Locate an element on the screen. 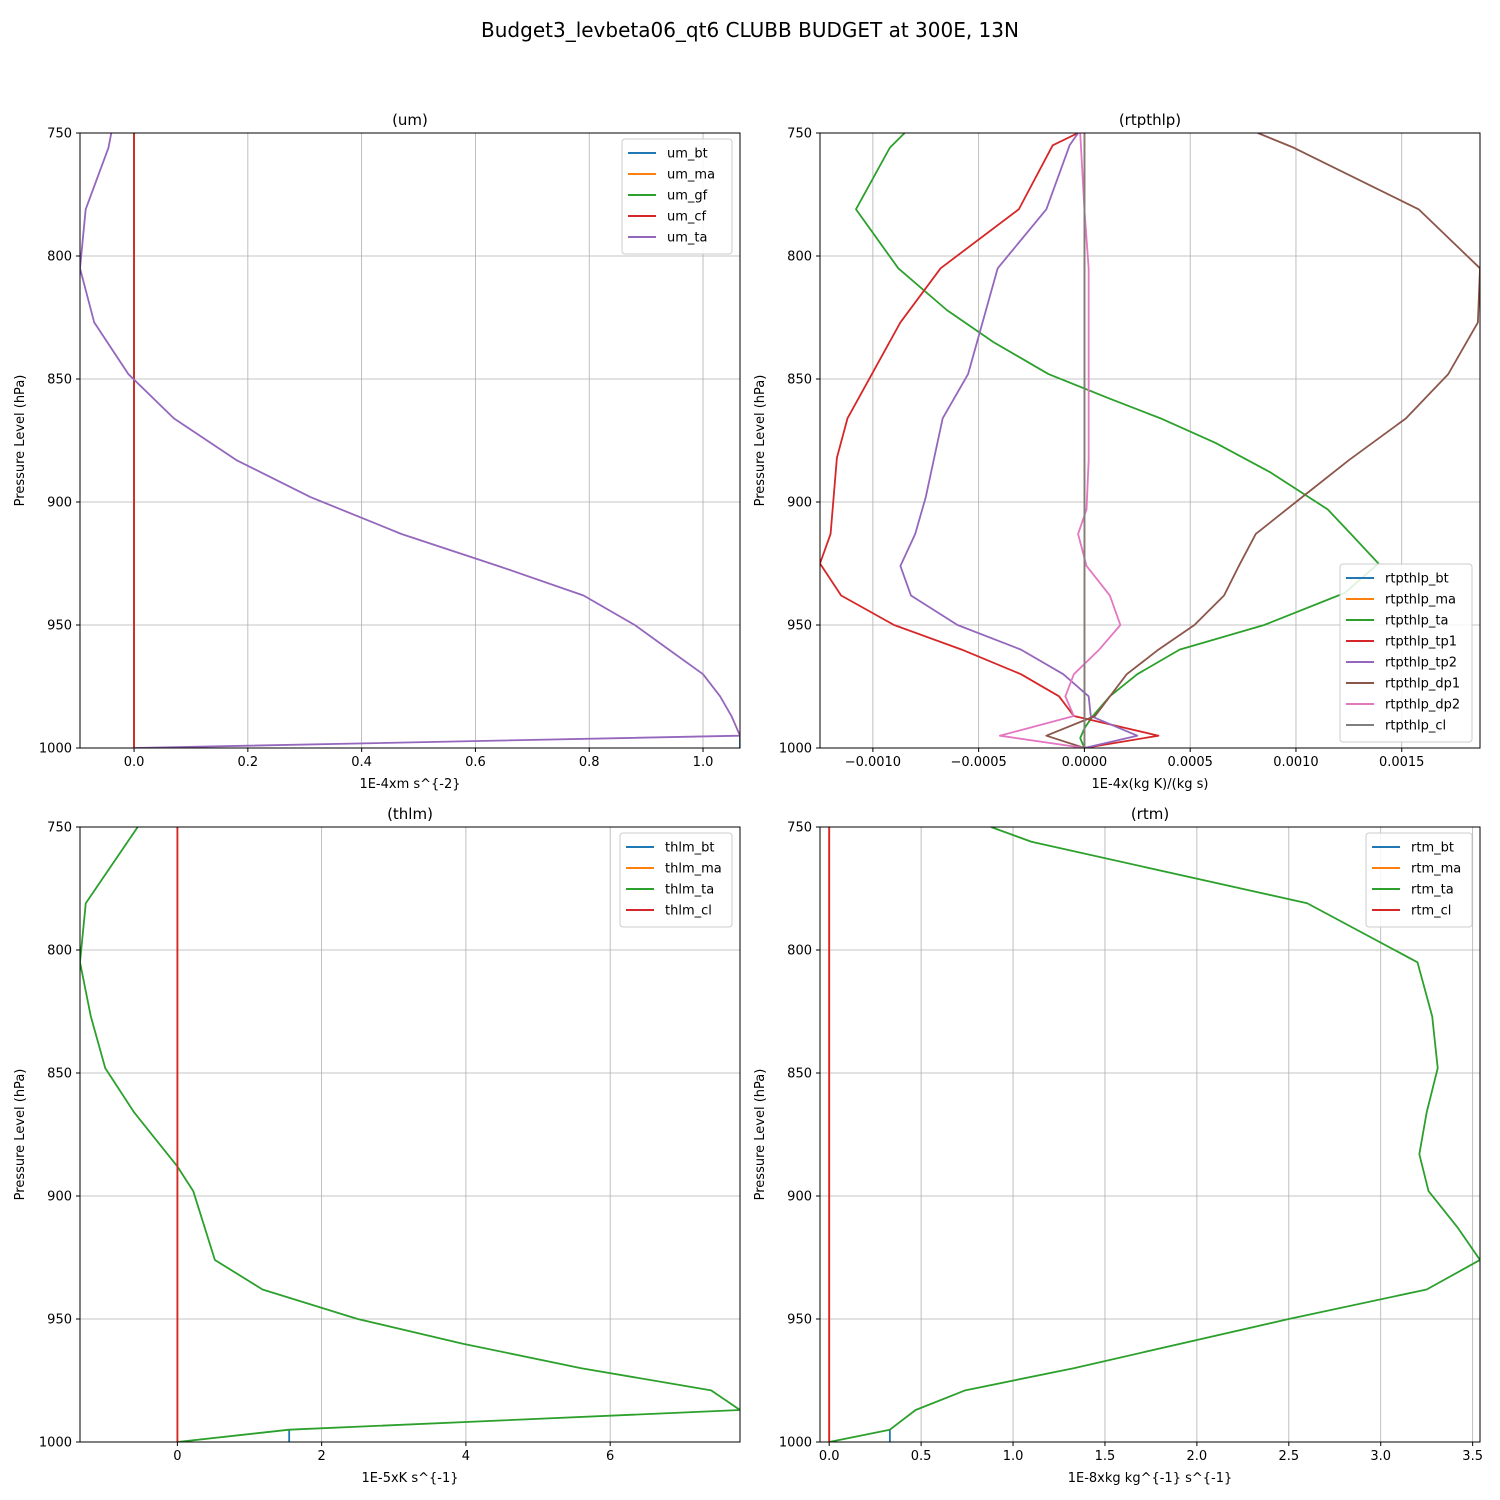 The height and width of the screenshot is (1500, 1500). x-axis-label: 1E-4x(kg K)/(kg s) is located at coordinates (1150, 784).